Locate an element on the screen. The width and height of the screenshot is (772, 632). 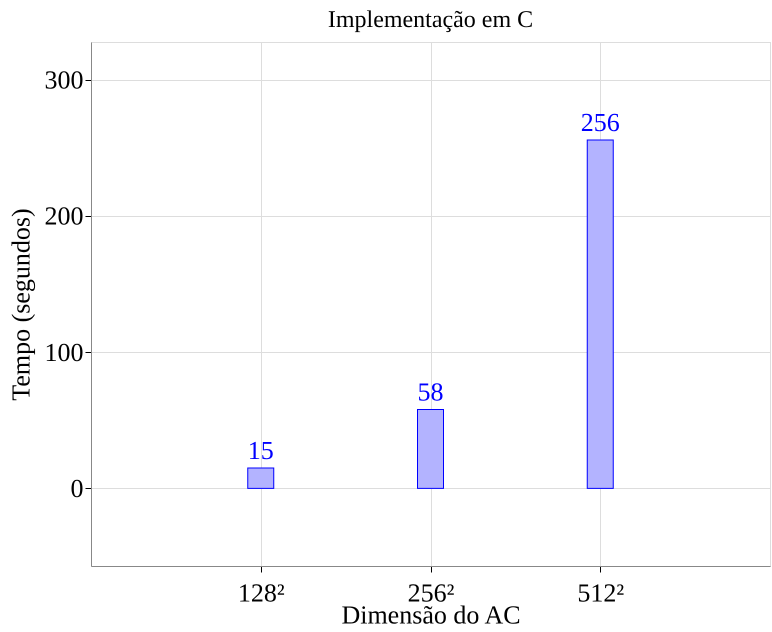
y-tick-label: 200 is located at coordinates (64, 216).